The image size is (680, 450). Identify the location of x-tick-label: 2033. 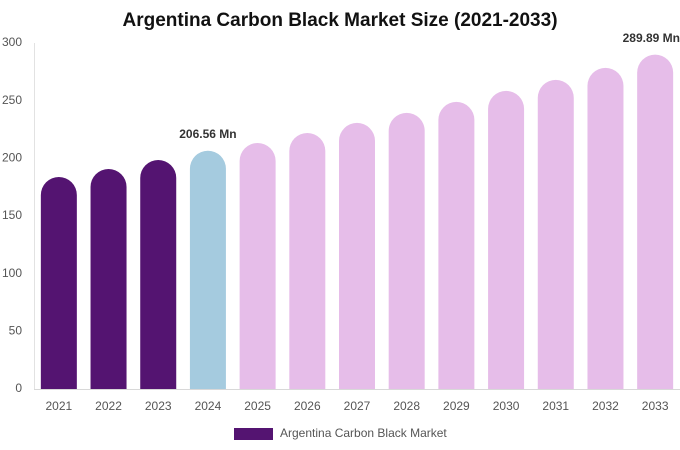
(655, 406).